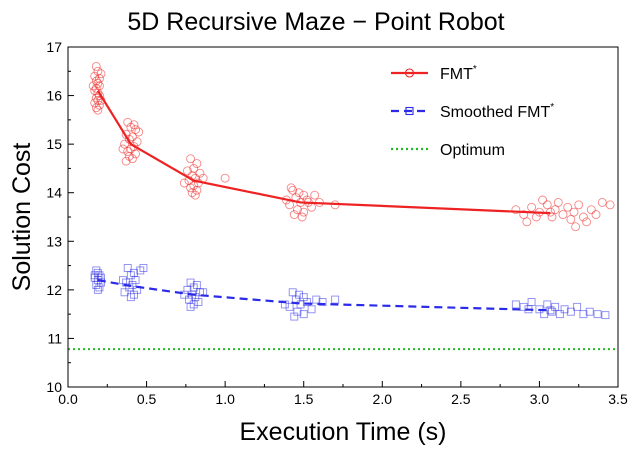  What do you see at coordinates (461, 399) in the screenshot?
I see `x-tick-label: 2.5` at bounding box center [461, 399].